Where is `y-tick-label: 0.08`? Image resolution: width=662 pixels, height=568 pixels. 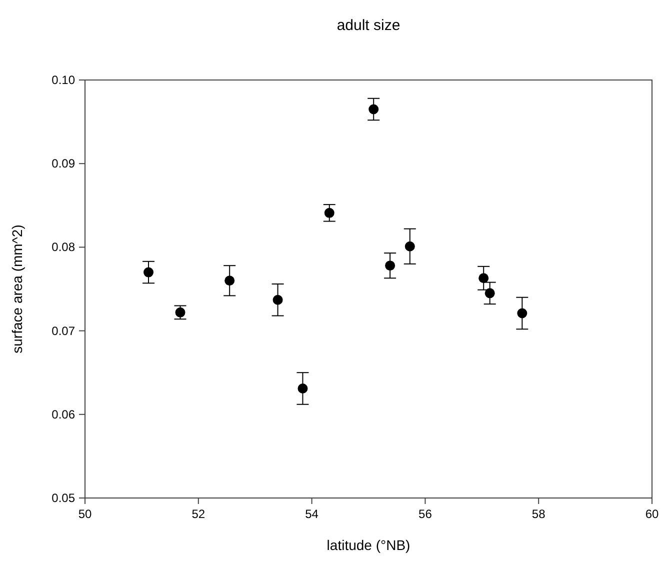 y-tick-label: 0.08 is located at coordinates (64, 247).